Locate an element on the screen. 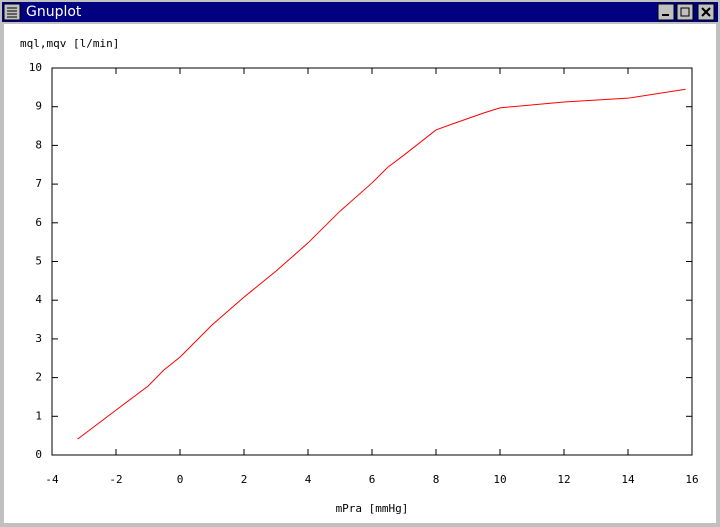 Image resolution: width=720 pixels, height=527 pixels. x-tick-label: -2 is located at coordinates (115, 479).